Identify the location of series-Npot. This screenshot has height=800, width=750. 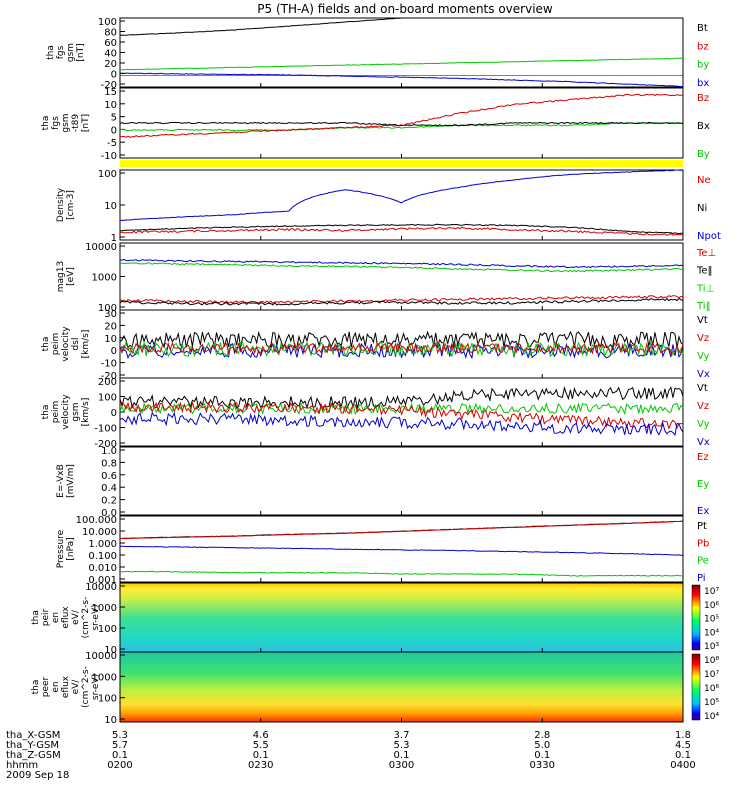
(401, 195).